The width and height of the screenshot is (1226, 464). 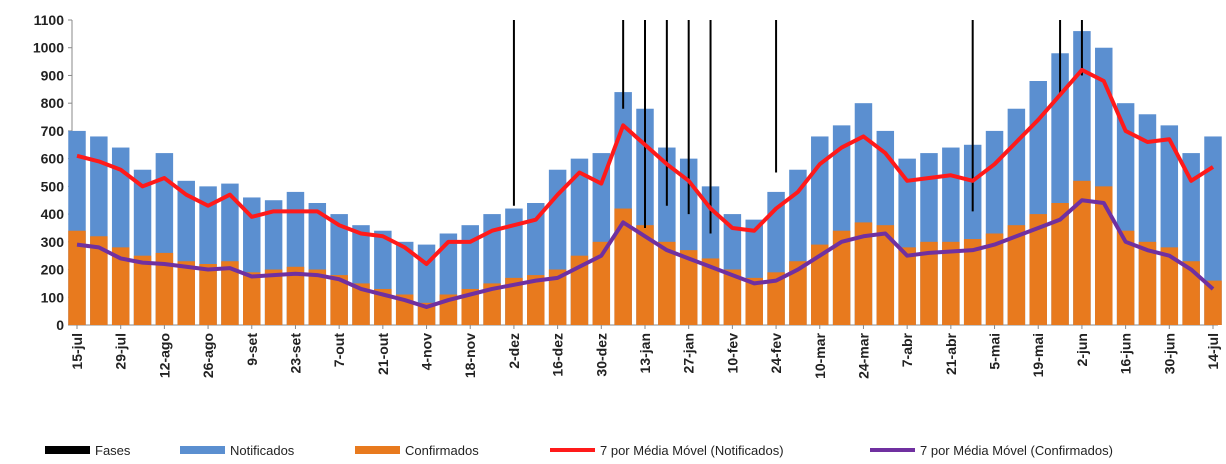 What do you see at coordinates (514, 351) in the screenshot?
I see `x-tick-label: 2-dez` at bounding box center [514, 351].